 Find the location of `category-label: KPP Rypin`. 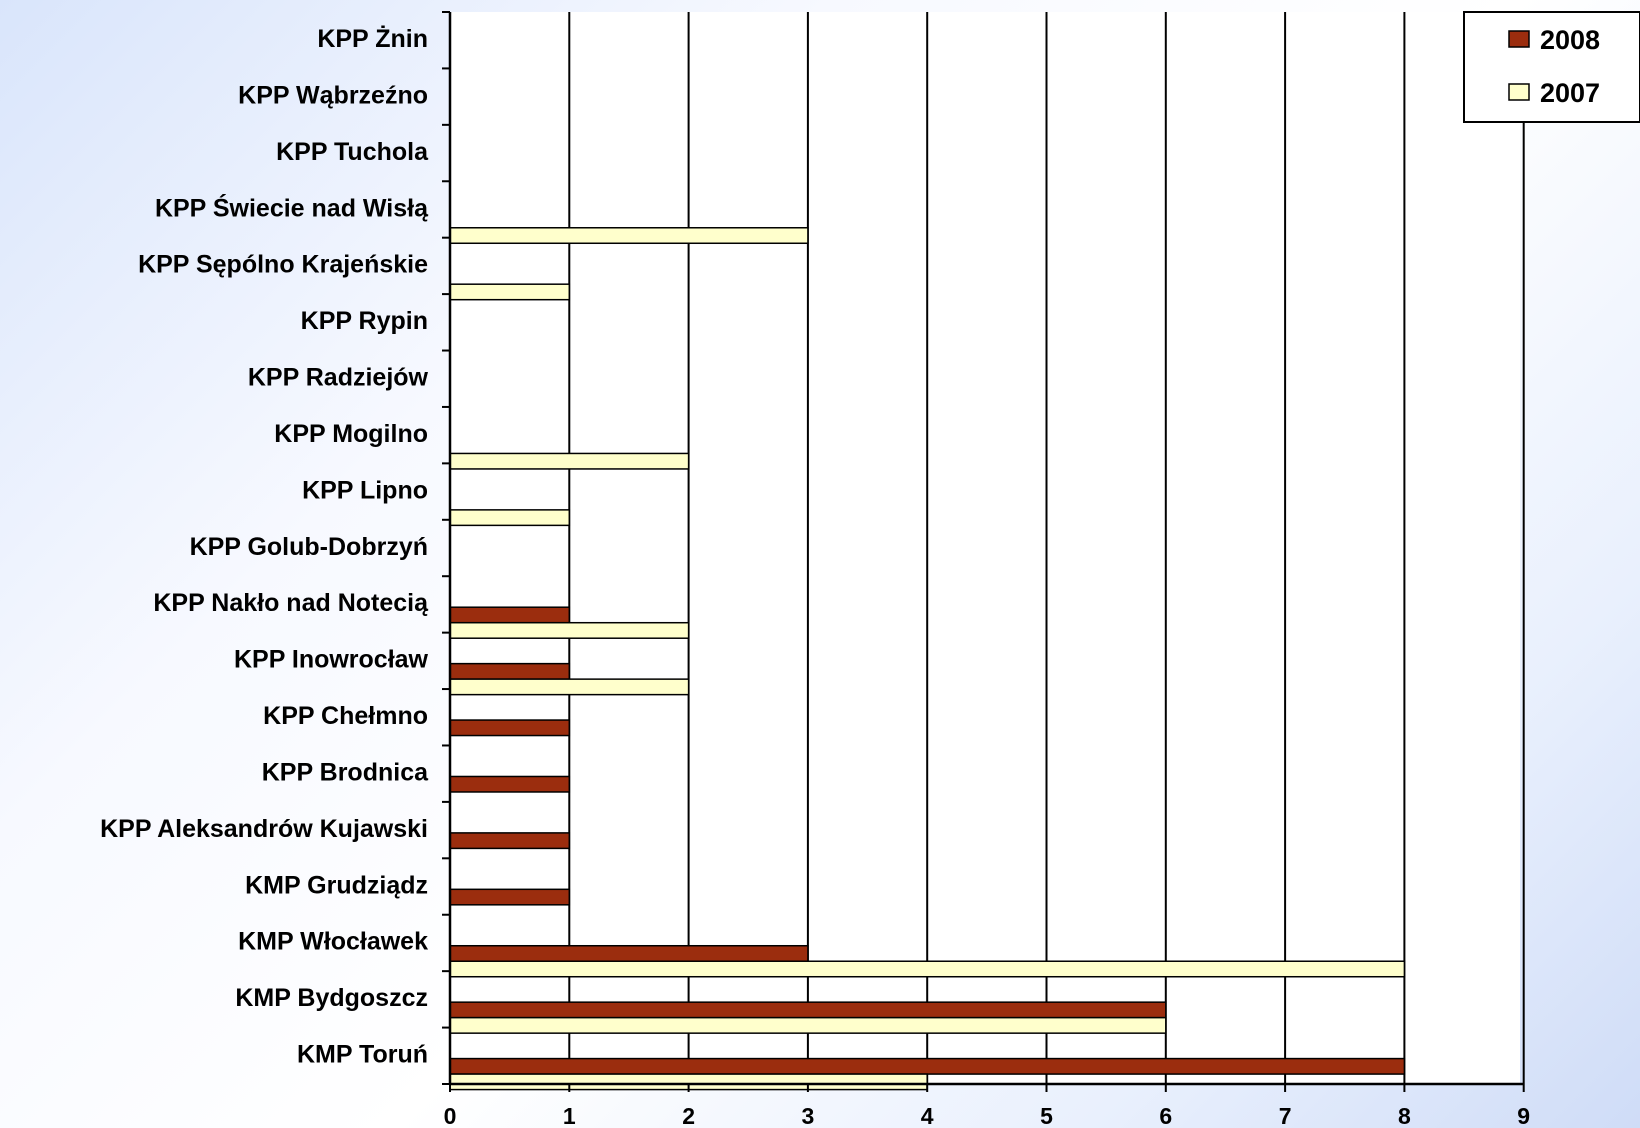

category-label: KPP Rypin is located at coordinates (364, 321).